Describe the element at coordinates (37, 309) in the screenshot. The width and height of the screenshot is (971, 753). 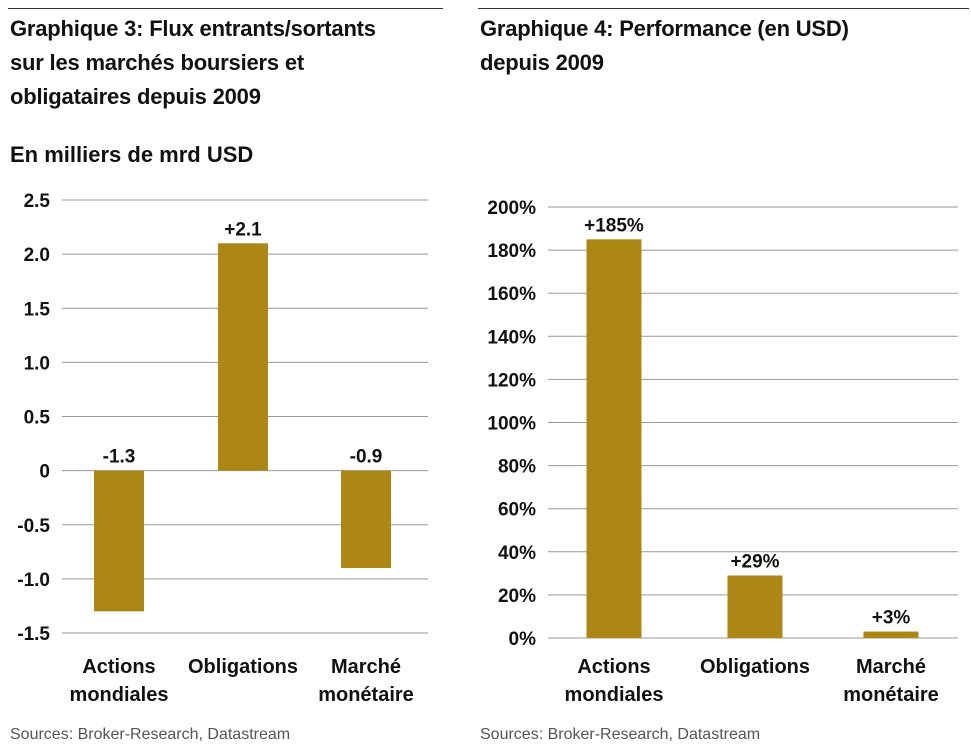
I see `y-tick-label: 1.5` at that location.